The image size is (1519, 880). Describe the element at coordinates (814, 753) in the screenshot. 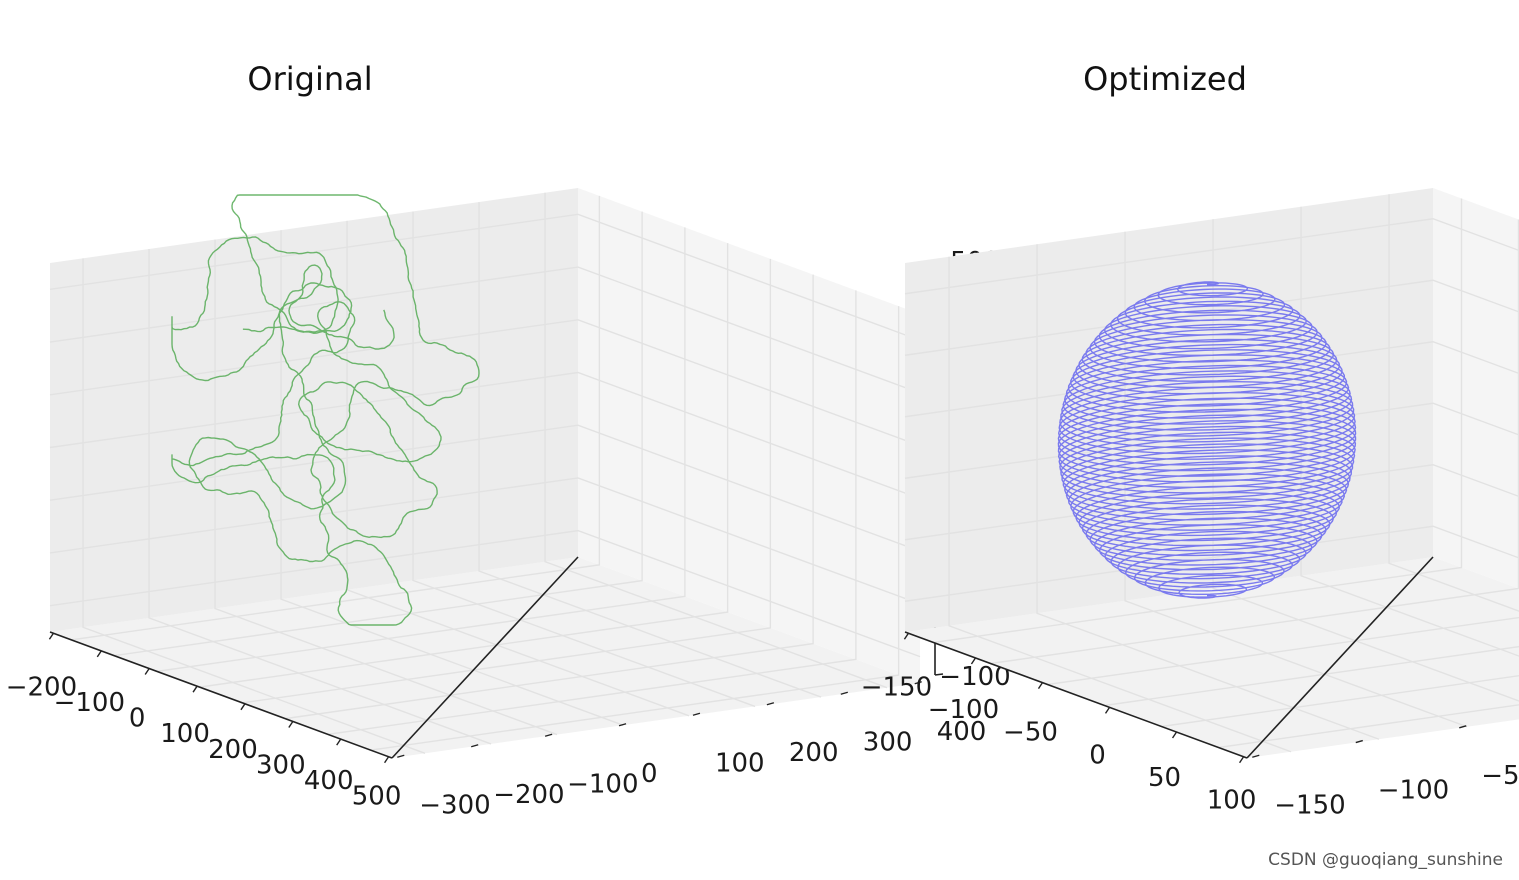

I see `y-tick-label: 200` at that location.